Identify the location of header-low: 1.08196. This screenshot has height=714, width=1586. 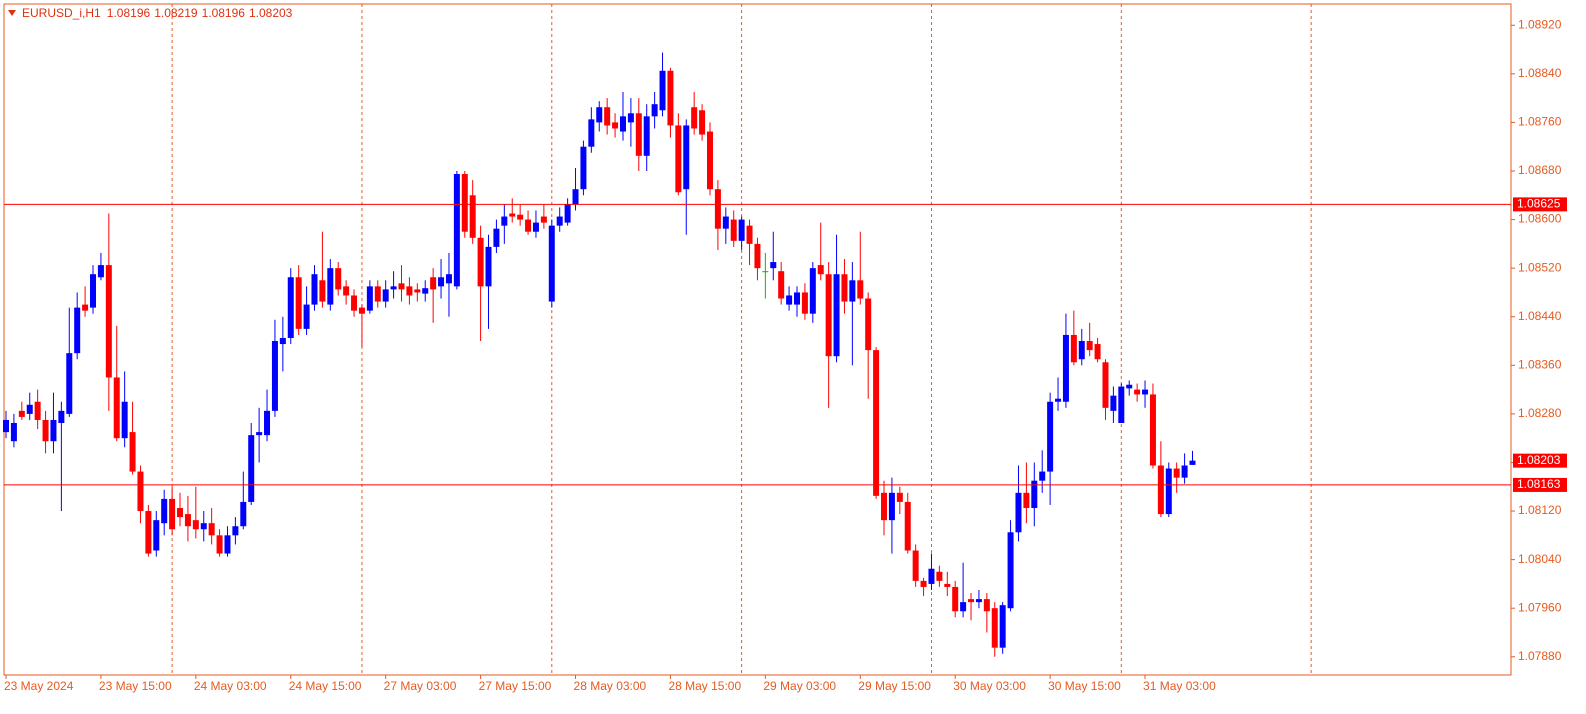
(224, 13).